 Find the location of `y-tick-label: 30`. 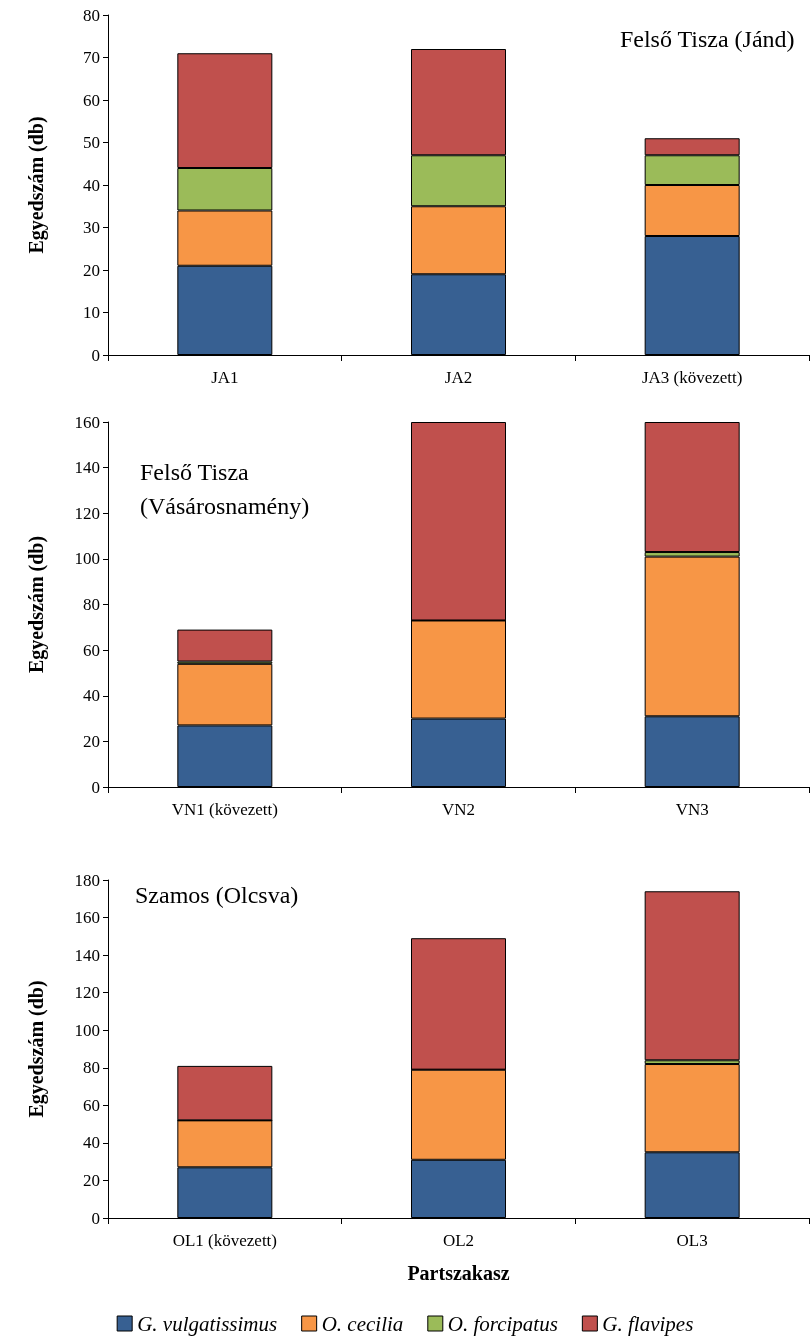

y-tick-label: 30 is located at coordinates (91, 227).